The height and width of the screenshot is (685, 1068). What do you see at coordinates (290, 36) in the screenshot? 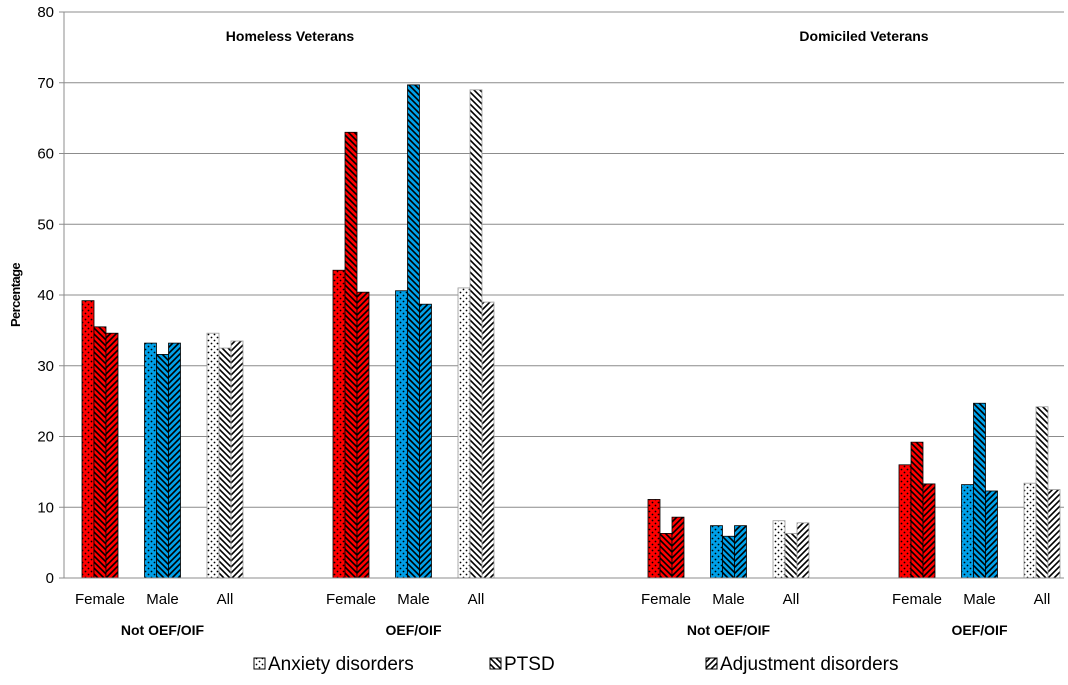
I see `panel-title: Homeless Veterans` at bounding box center [290, 36].